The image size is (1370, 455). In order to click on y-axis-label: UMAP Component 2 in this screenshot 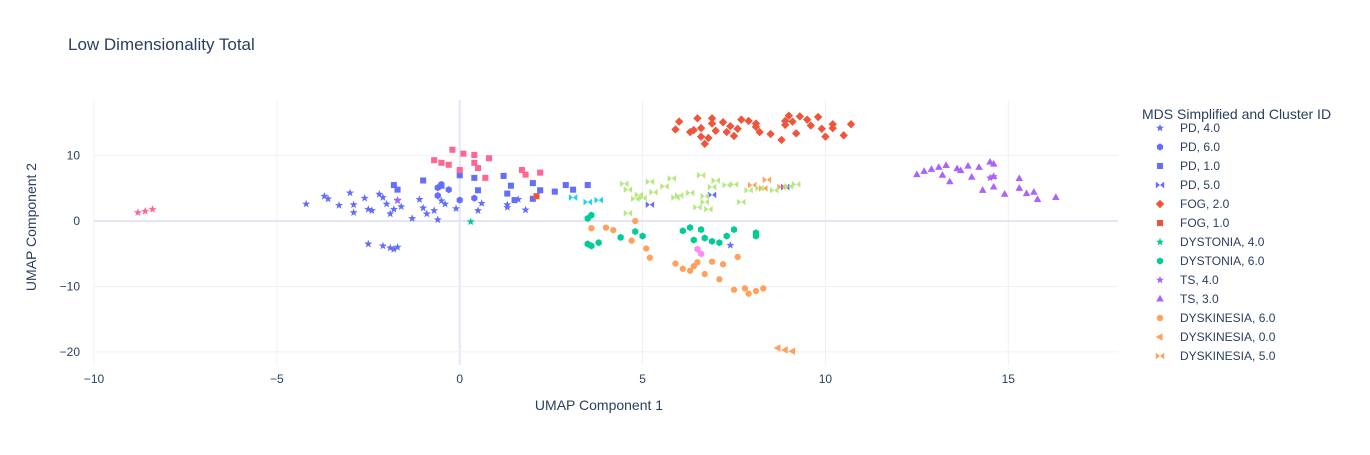, I will do `click(31, 227)`.